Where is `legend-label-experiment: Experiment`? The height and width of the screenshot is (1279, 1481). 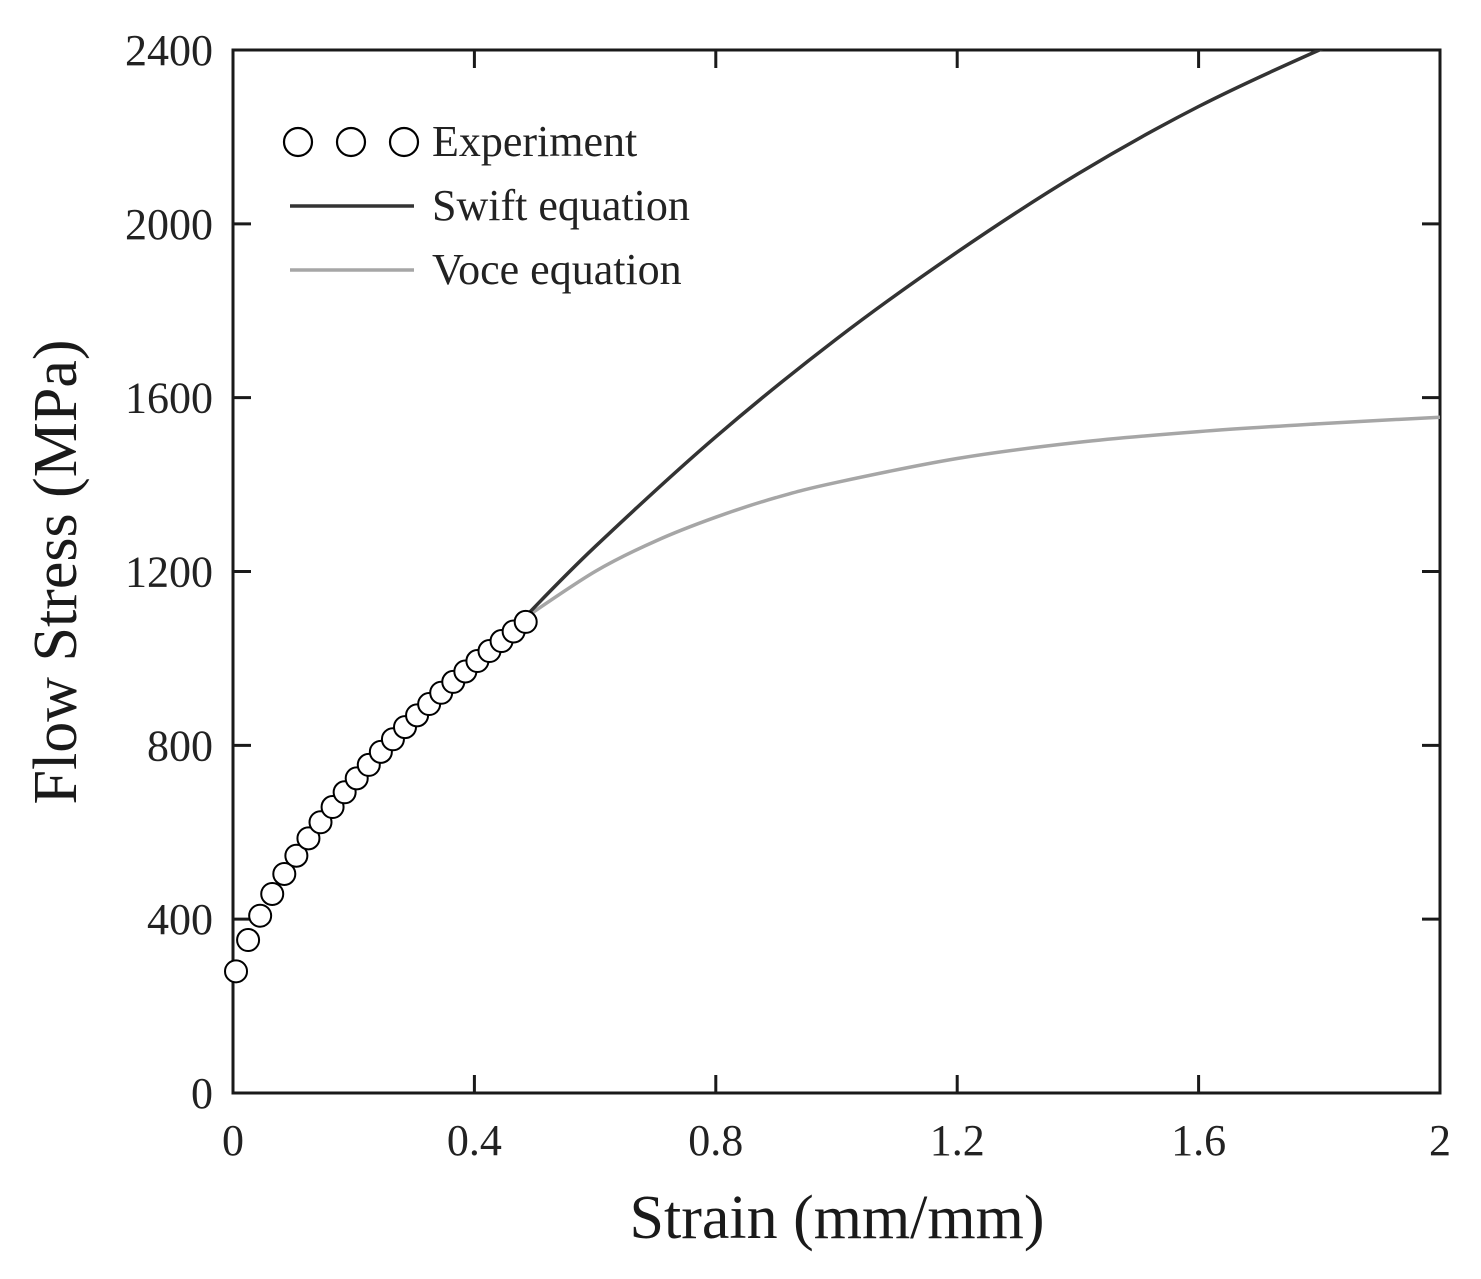
legend-label-experiment: Experiment is located at coordinates (534, 141).